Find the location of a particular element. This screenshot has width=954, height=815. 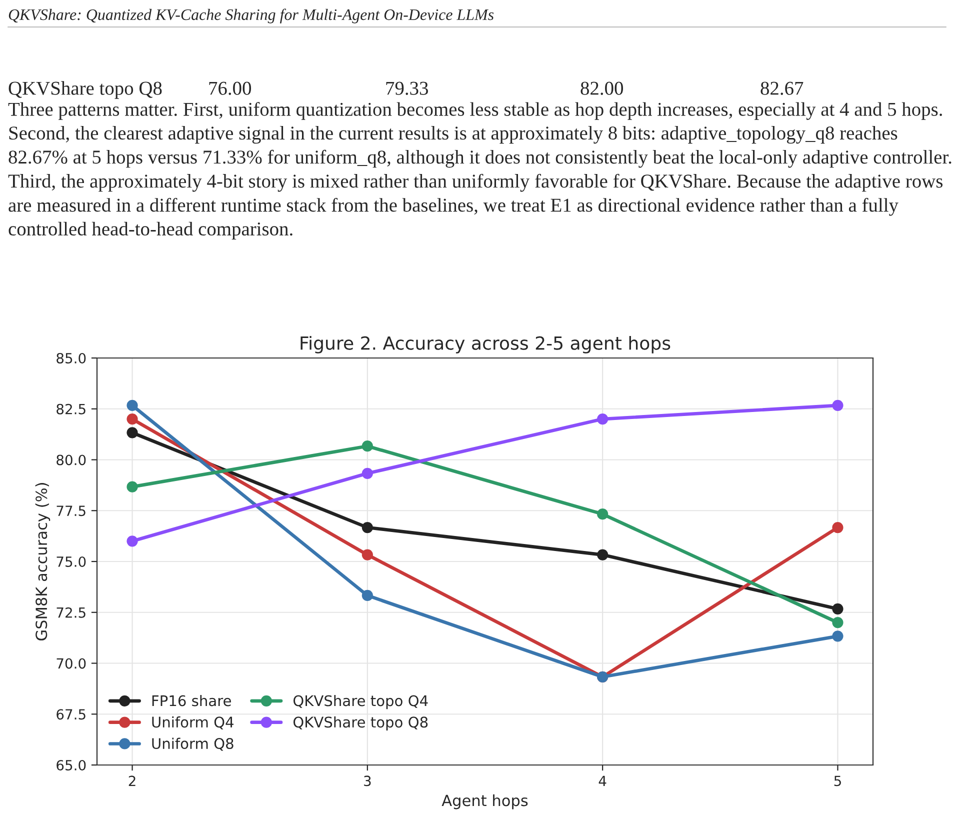

legend-label: Uniform Q4 is located at coordinates (193, 723).